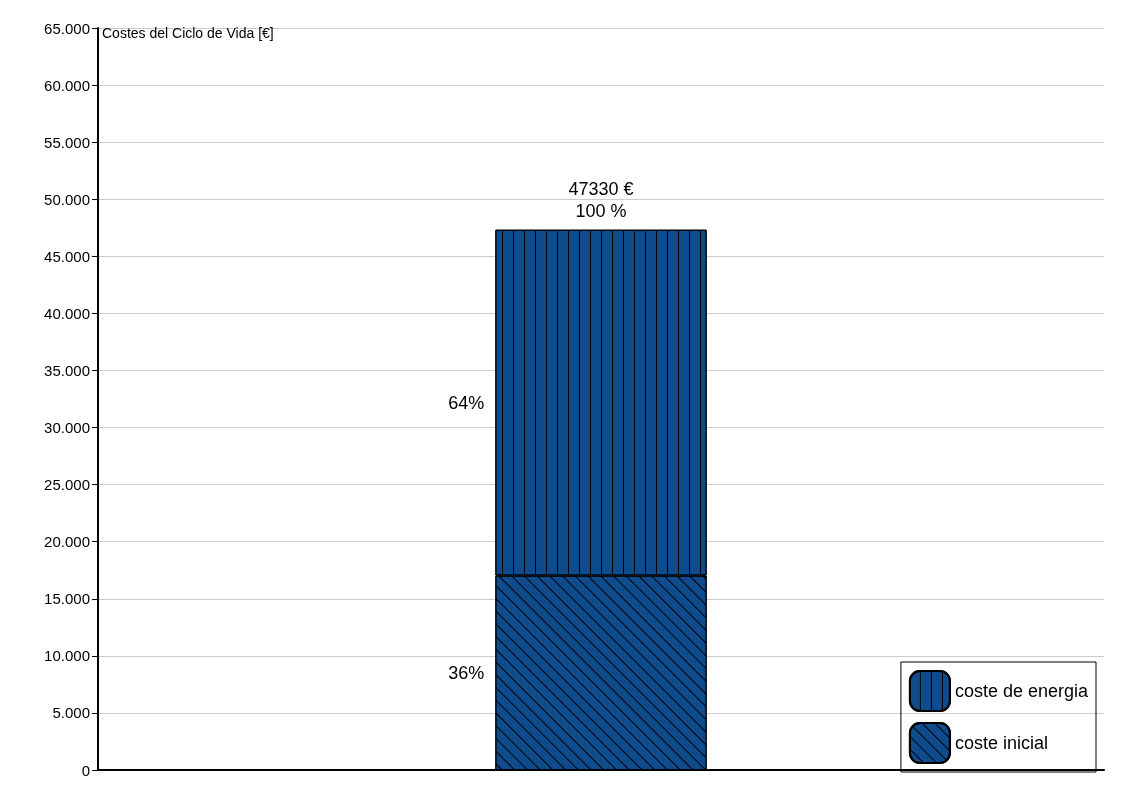 Image resolution: width=1124 pixels, height=794 pixels. What do you see at coordinates (466, 402) in the screenshot?
I see `annotation: 64%` at bounding box center [466, 402].